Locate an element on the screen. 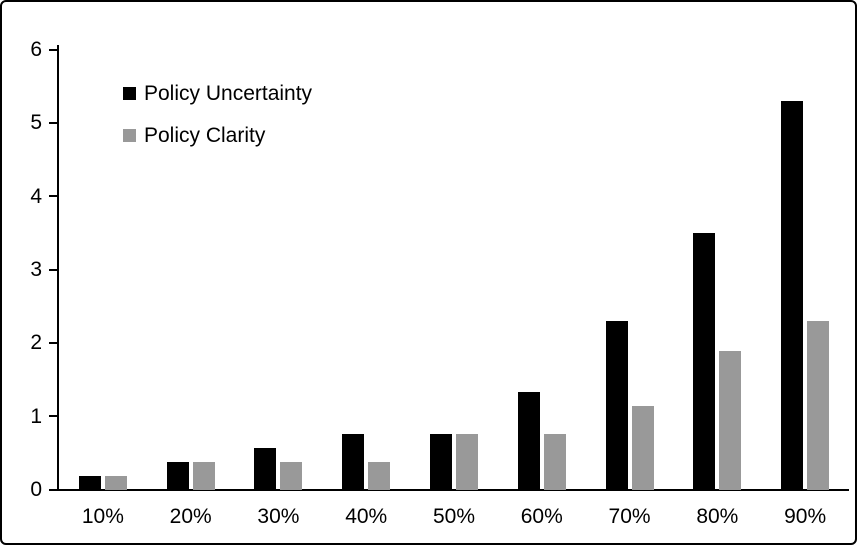 This screenshot has width=857, height=545. legend-swatch-gray-icon is located at coordinates (129, 135).